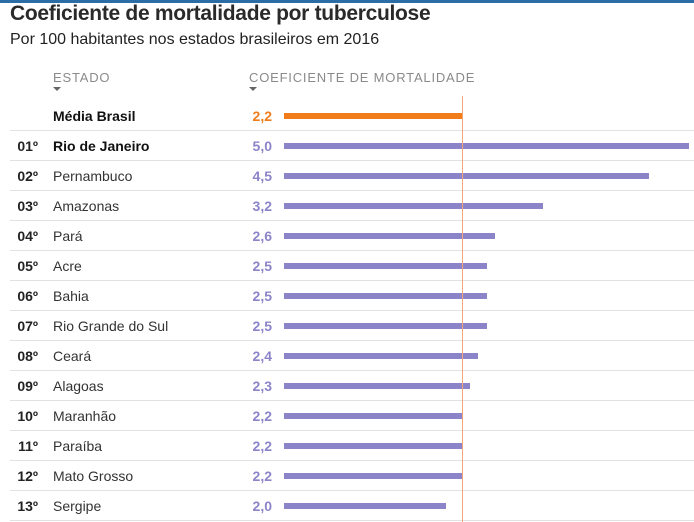 This screenshot has width=694, height=522. What do you see at coordinates (72, 356) in the screenshot?
I see `state-label: Ceará` at bounding box center [72, 356].